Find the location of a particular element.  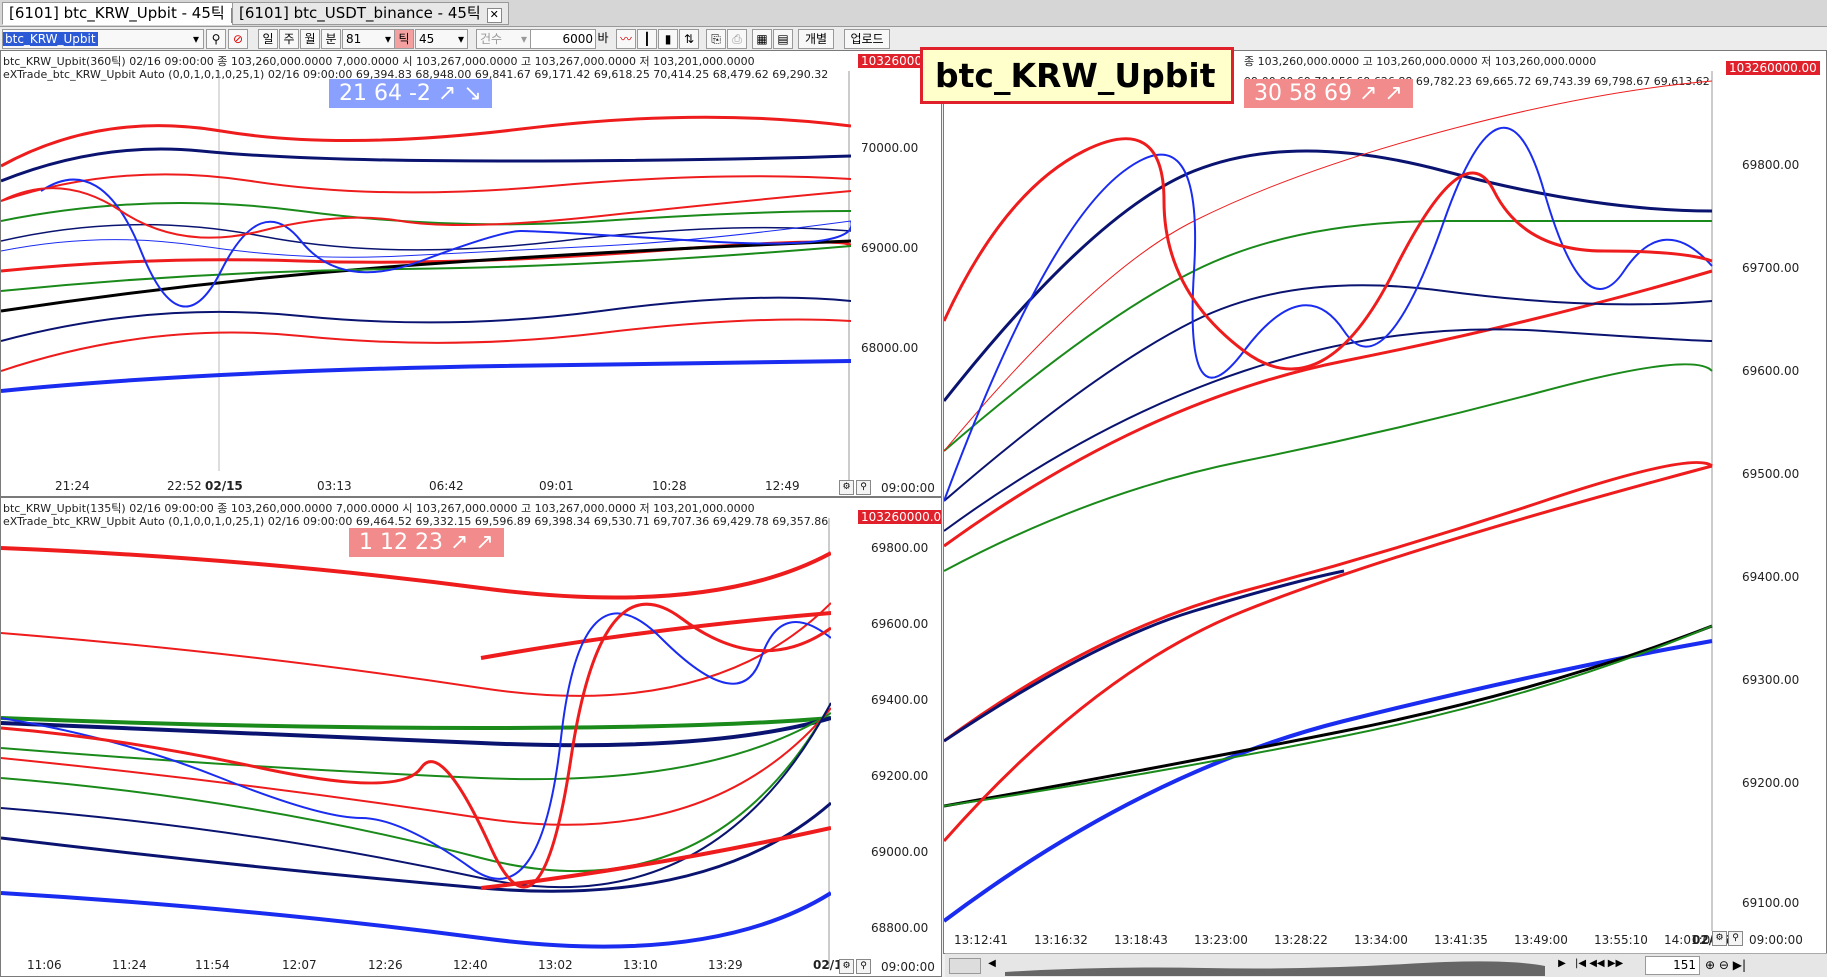

zoom-controls-icon: ⊕ ⊖ ▶| is located at coordinates (1726, 965).